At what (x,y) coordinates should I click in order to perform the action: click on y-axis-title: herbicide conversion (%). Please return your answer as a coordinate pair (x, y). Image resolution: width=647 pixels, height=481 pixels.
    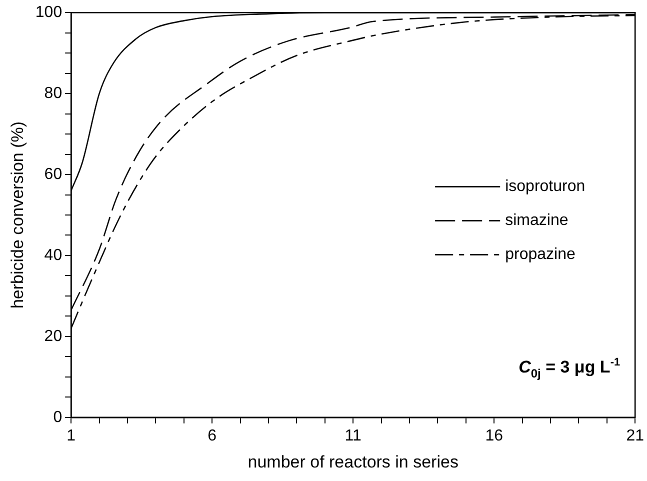
    Looking at the image, I should click on (17, 215).